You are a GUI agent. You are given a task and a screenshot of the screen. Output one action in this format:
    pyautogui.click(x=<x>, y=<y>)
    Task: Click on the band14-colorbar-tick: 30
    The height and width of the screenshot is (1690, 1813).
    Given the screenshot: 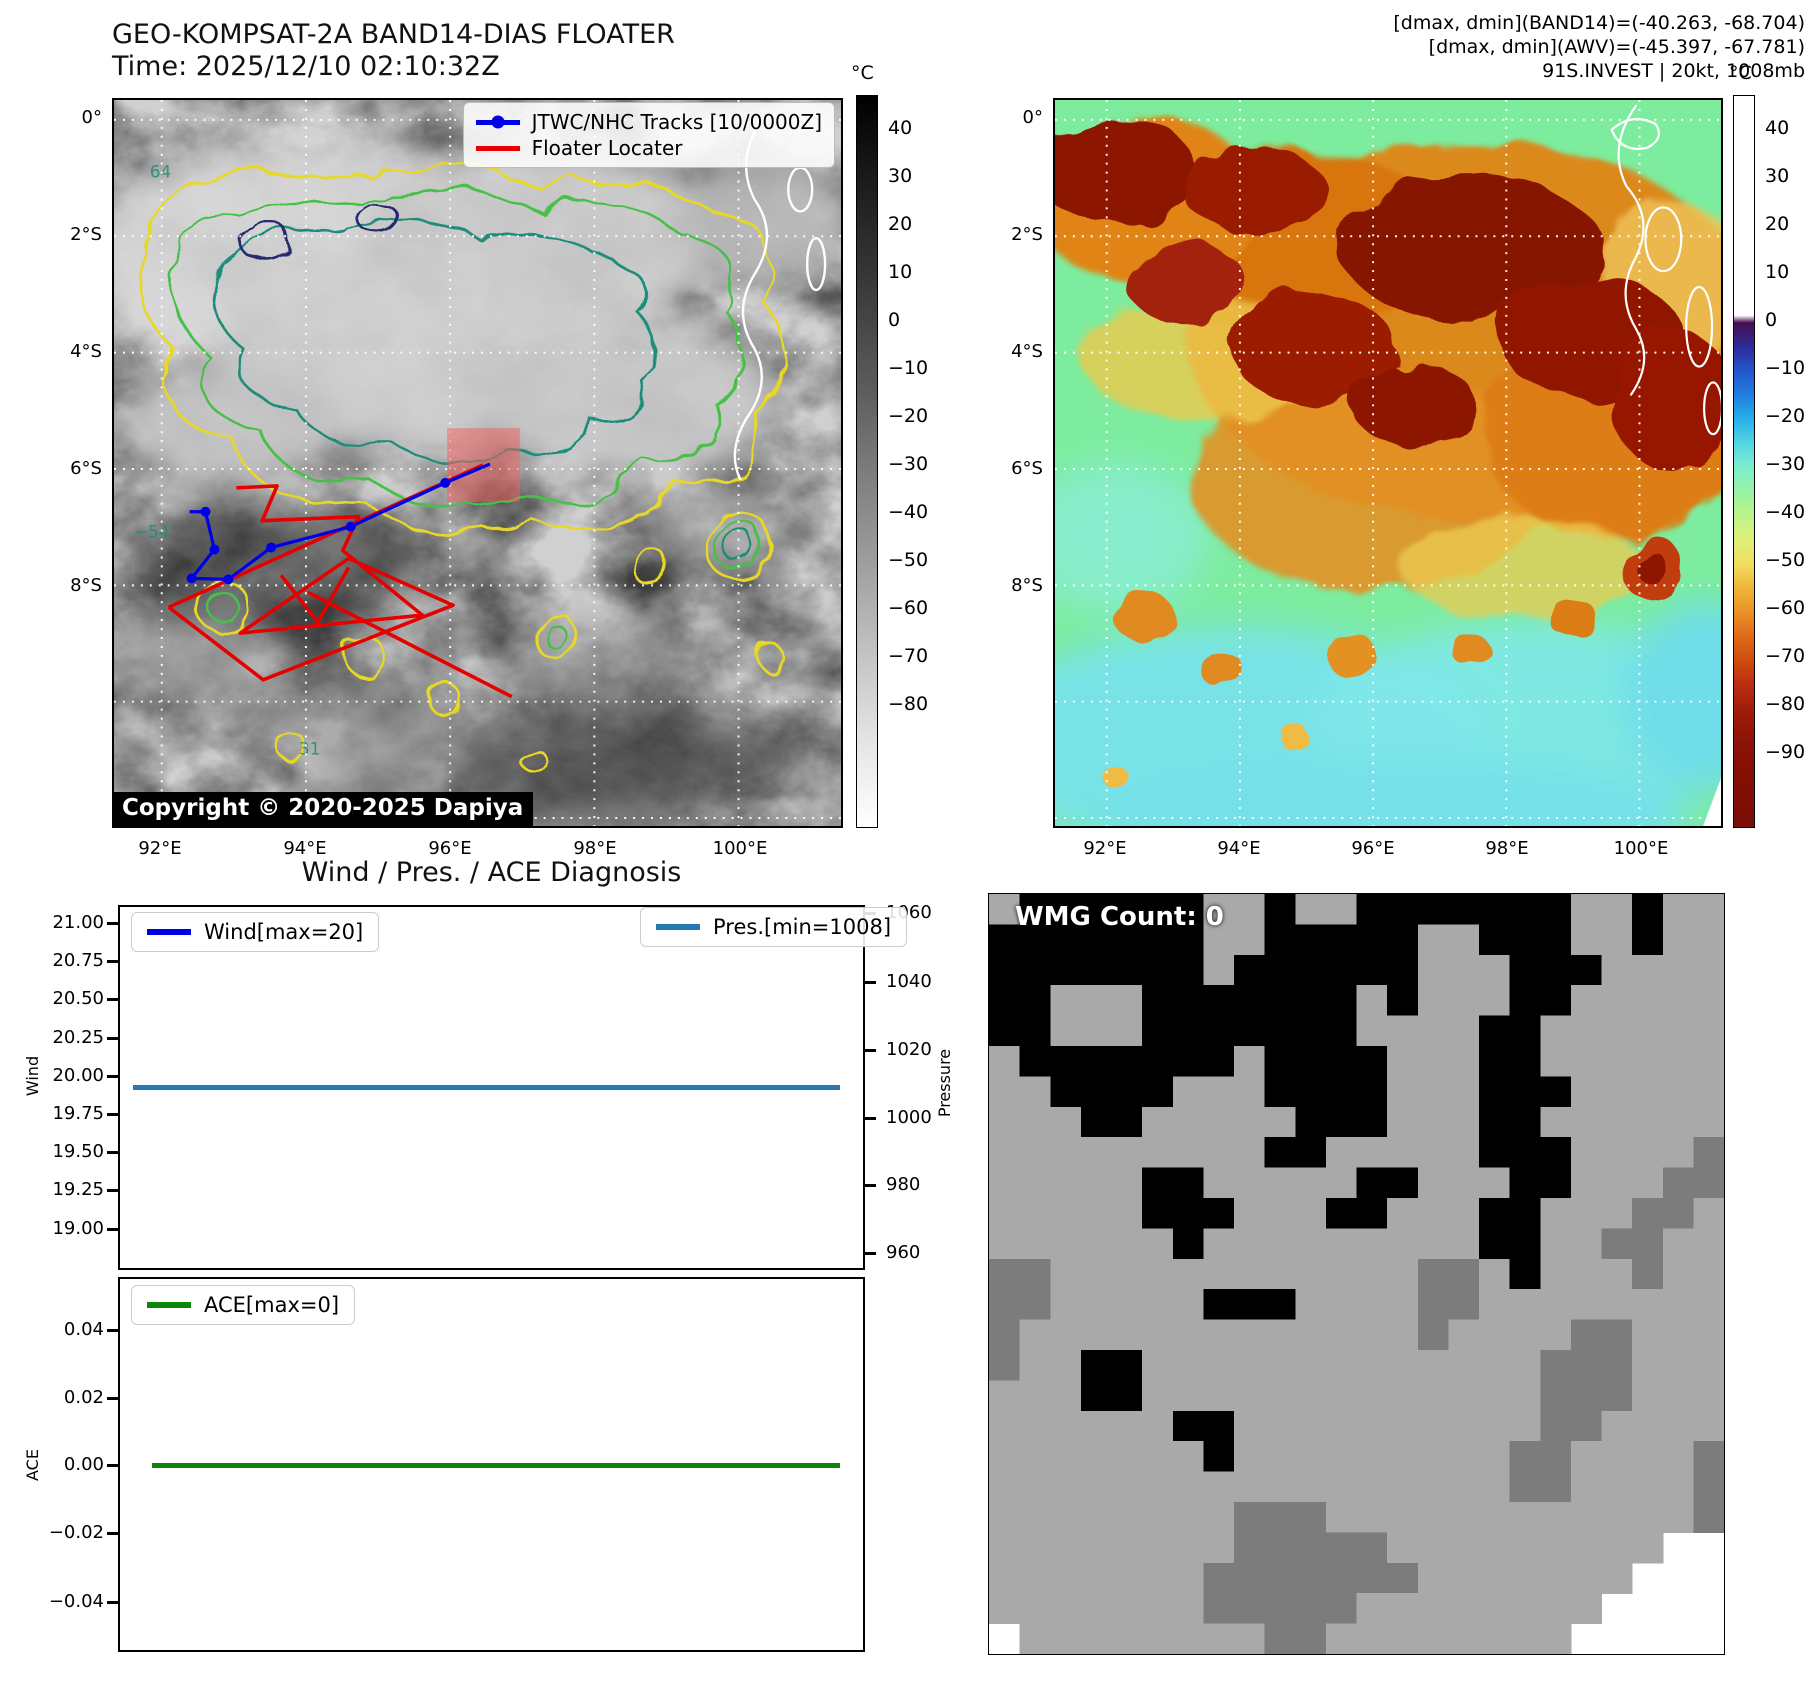 What is the action you would take?
    pyautogui.click(x=900, y=176)
    